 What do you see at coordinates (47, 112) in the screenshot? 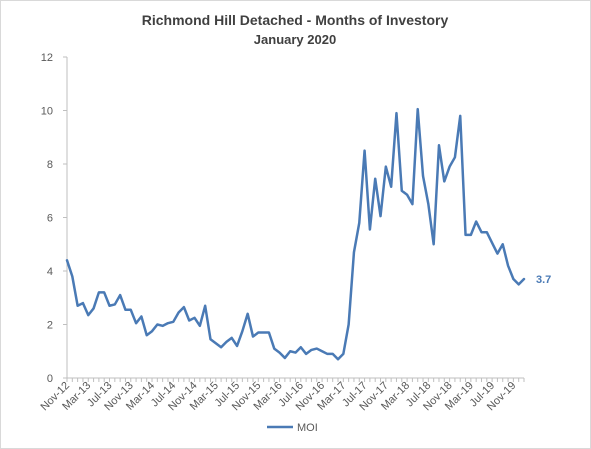
I see `y-tick-label: 10` at bounding box center [47, 112].